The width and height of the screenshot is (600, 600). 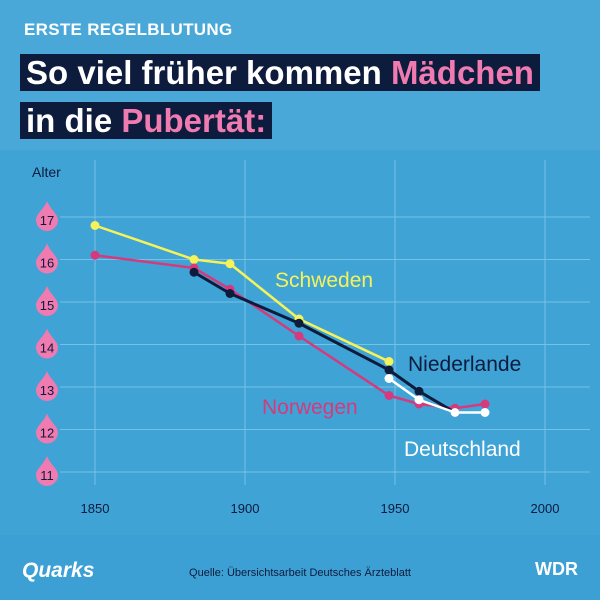 I want to click on headline-line1: So viel früher kommen, so click(x=208, y=72).